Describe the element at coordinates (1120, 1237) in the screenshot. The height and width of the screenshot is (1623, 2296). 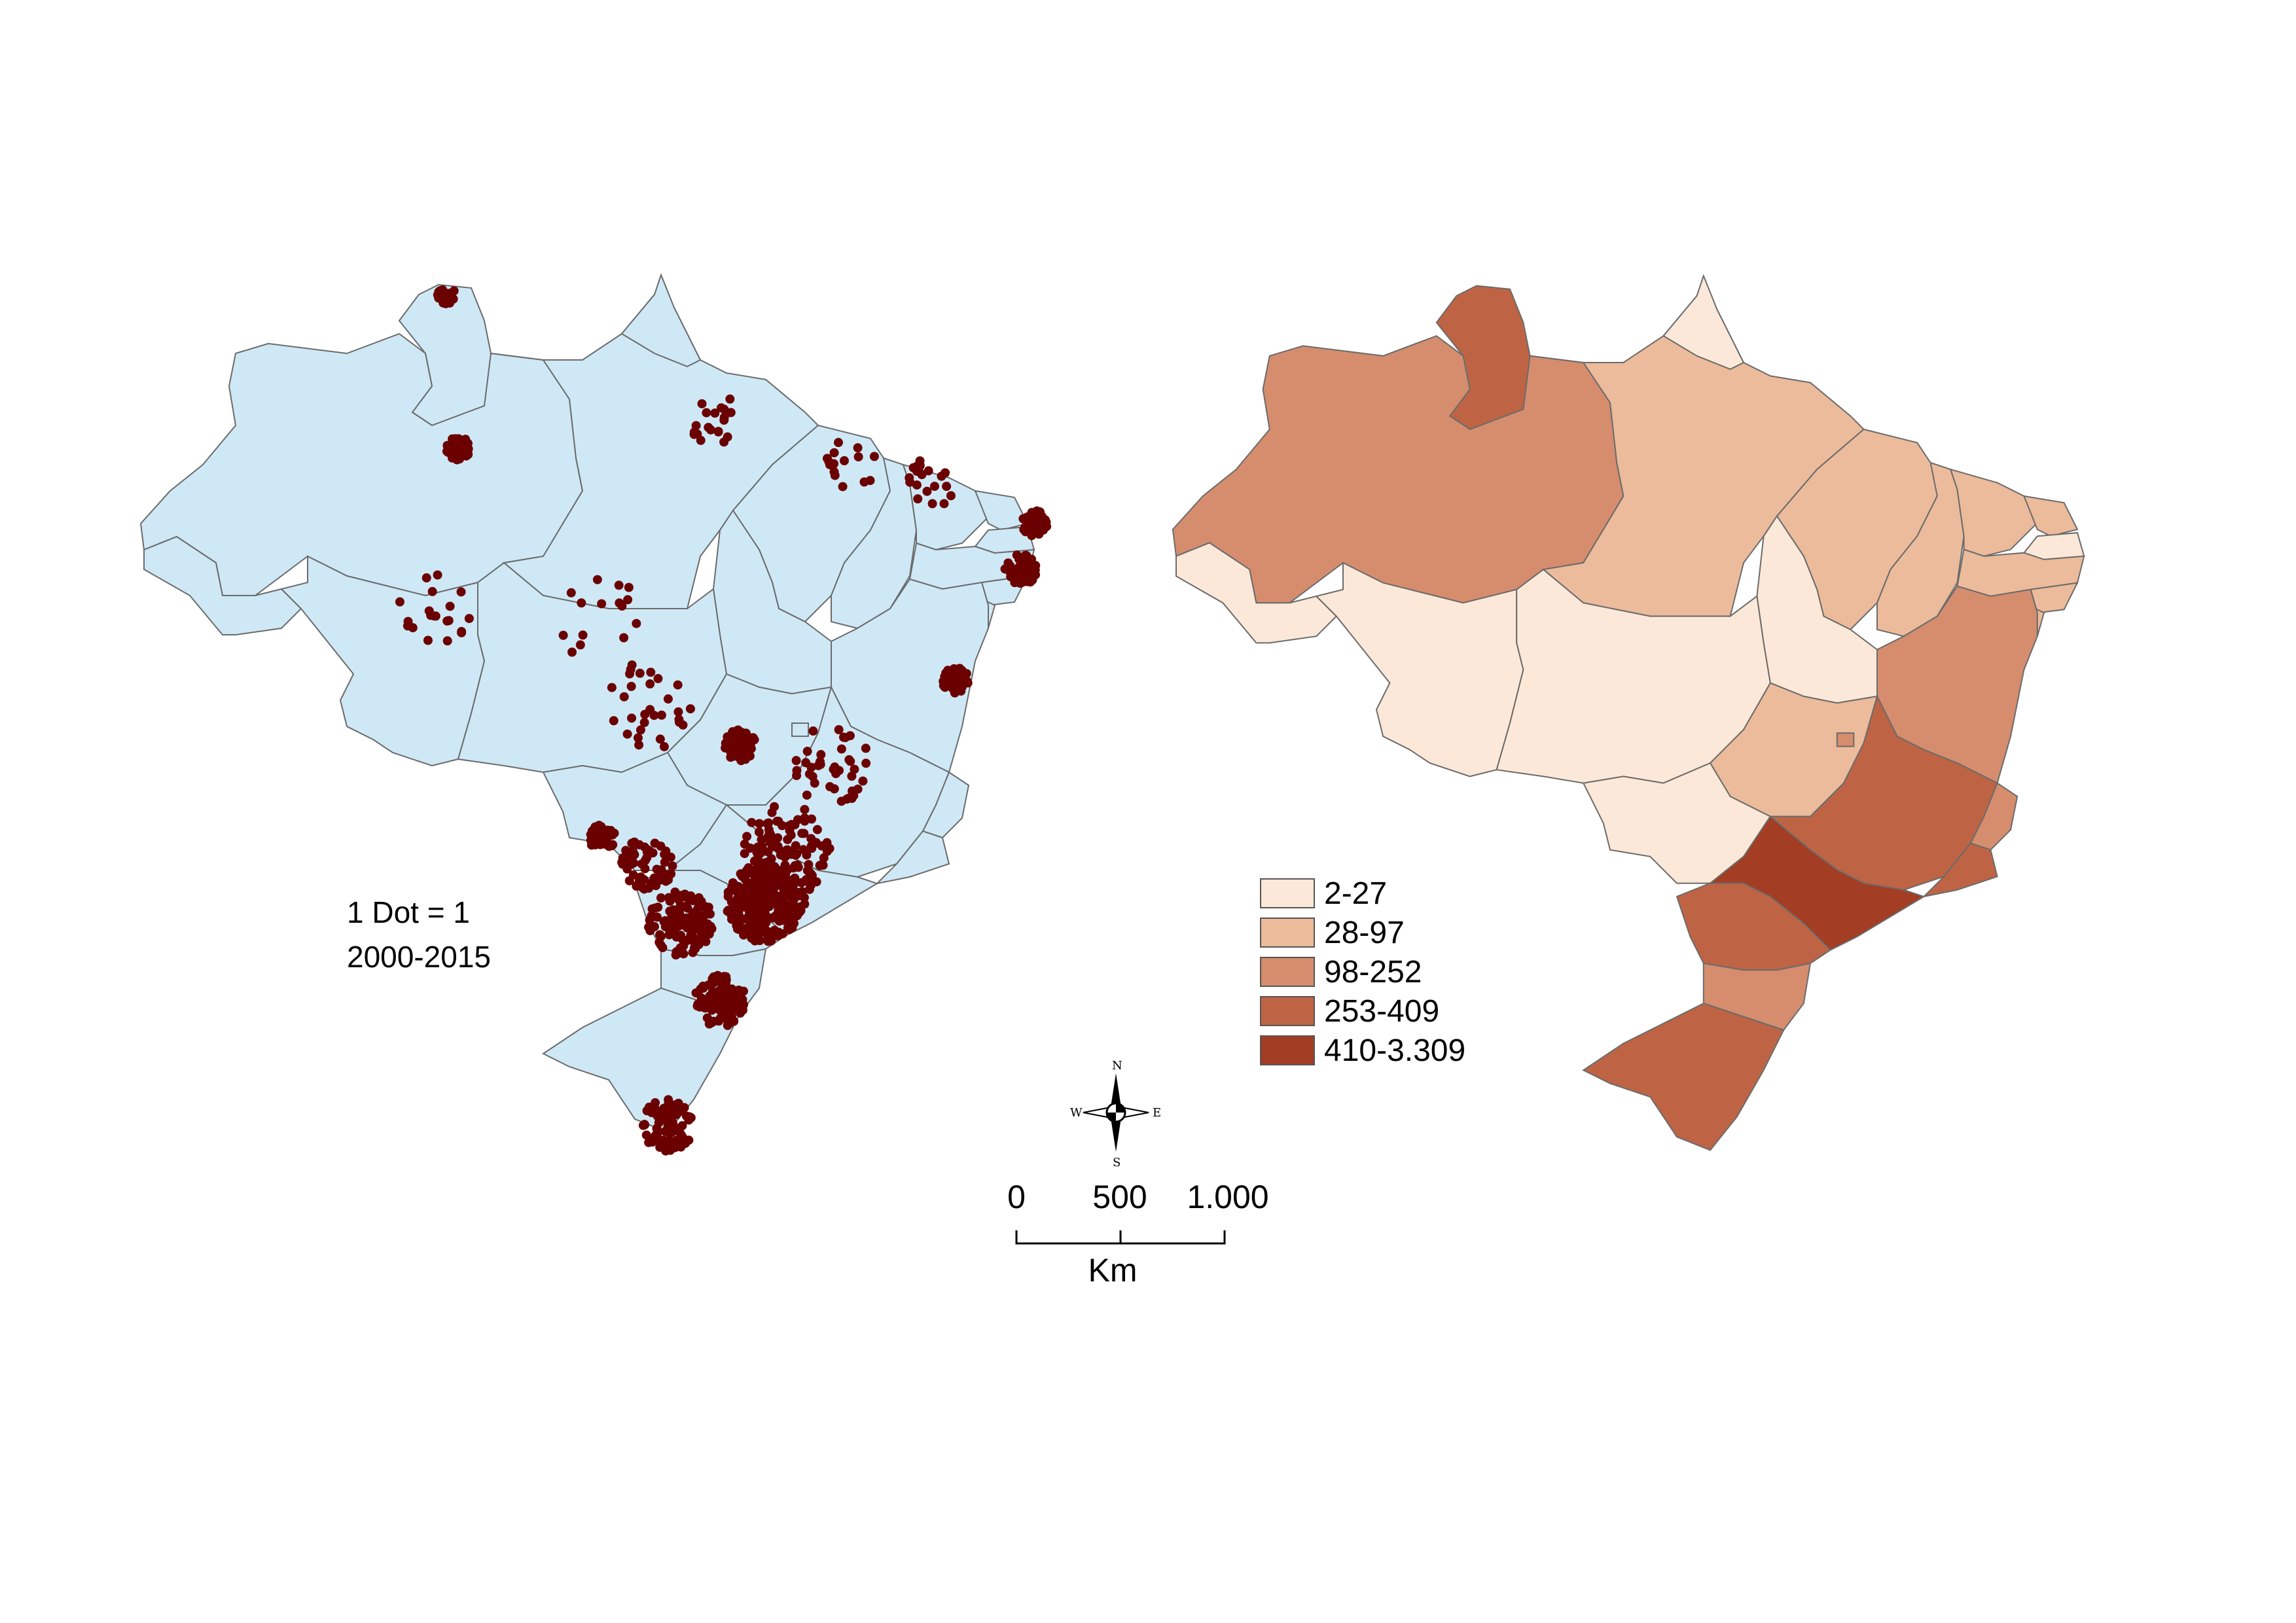
I see `scale-bar-line` at that location.